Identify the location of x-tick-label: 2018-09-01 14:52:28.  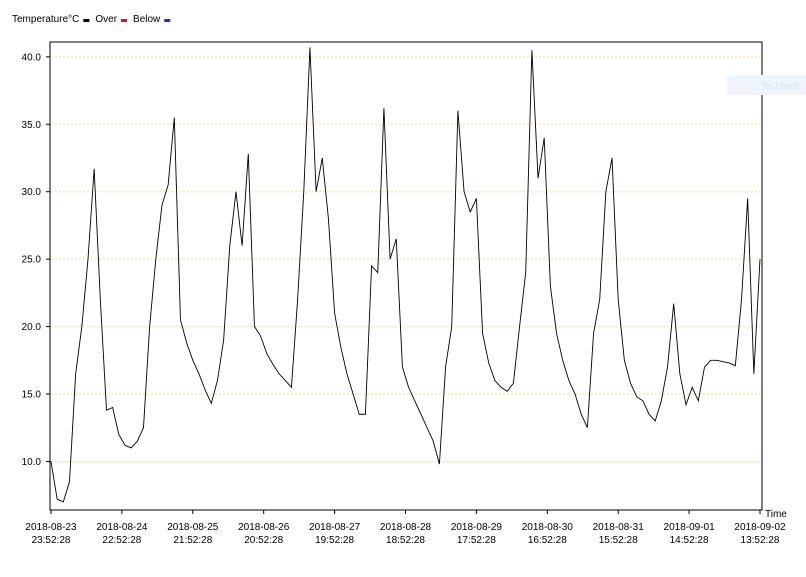
(690, 534).